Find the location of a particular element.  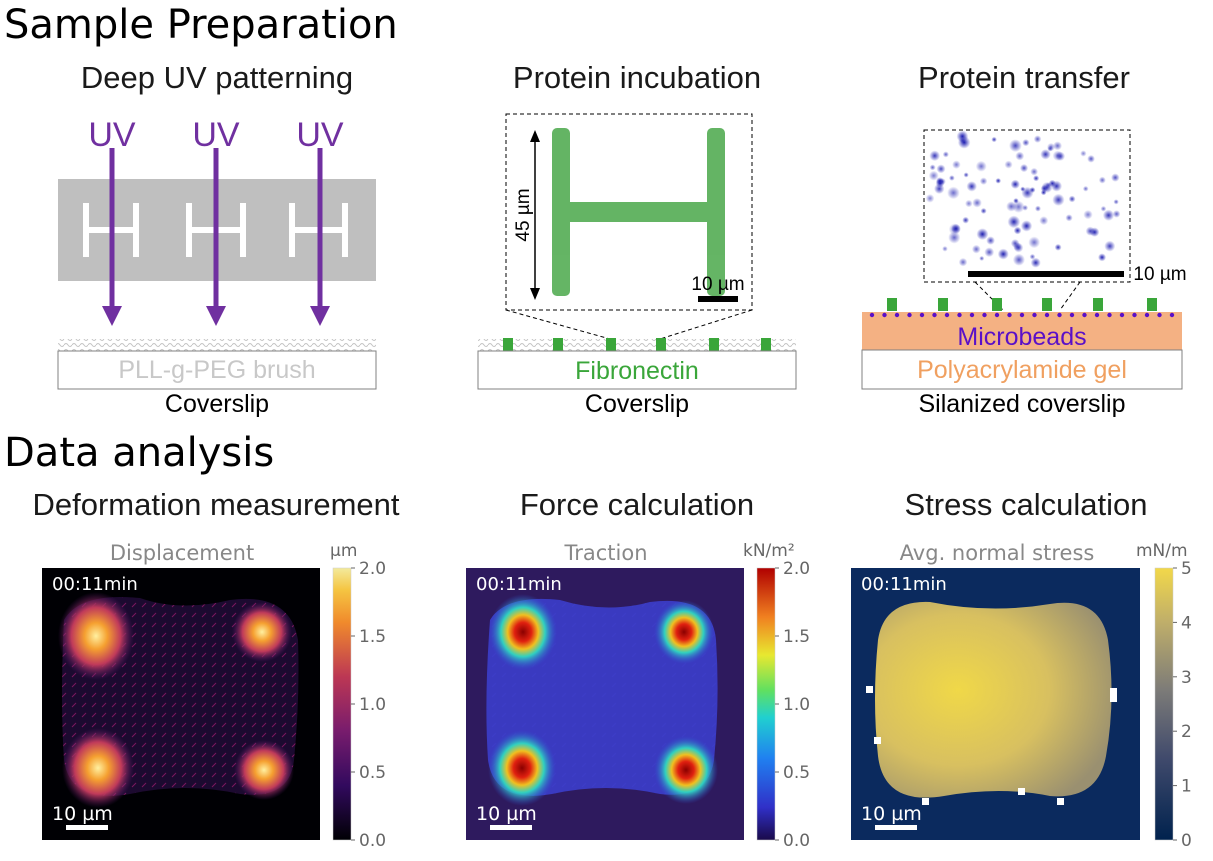

stress-colorbar-unit: mN/m is located at coordinates (1162, 551).